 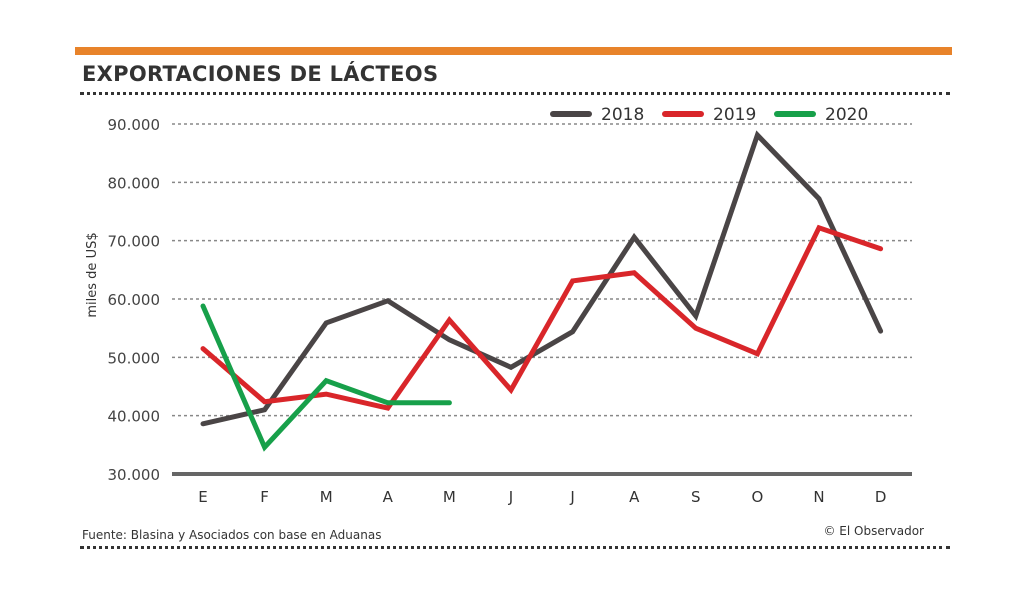 I want to click on legend-label-2020: 2020, so click(x=846, y=115).